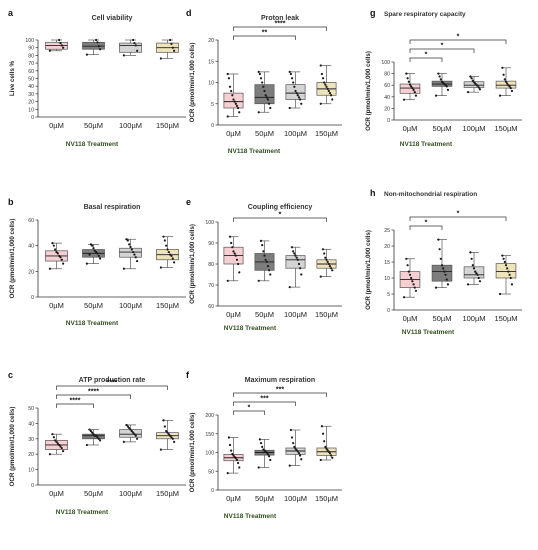 This screenshot has width=538, height=550. Describe the element at coordinates (428, 332) in the screenshot. I see `treatment-label: NV118 Treatment` at that location.